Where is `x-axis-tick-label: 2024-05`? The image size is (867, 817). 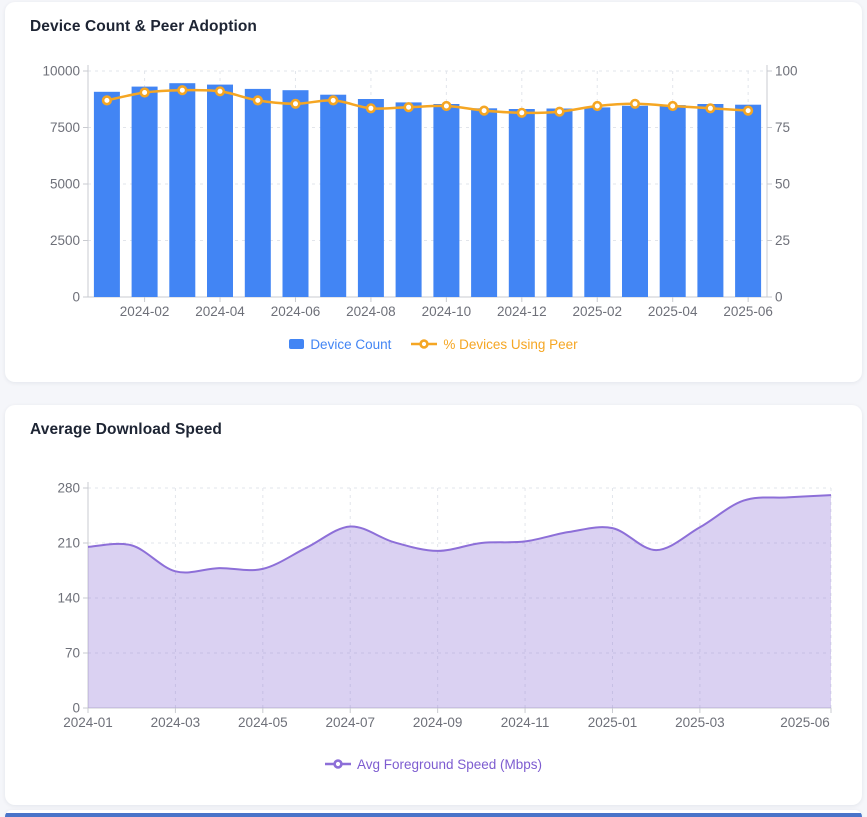
x-axis-tick-label: 2024-05 is located at coordinates (263, 722).